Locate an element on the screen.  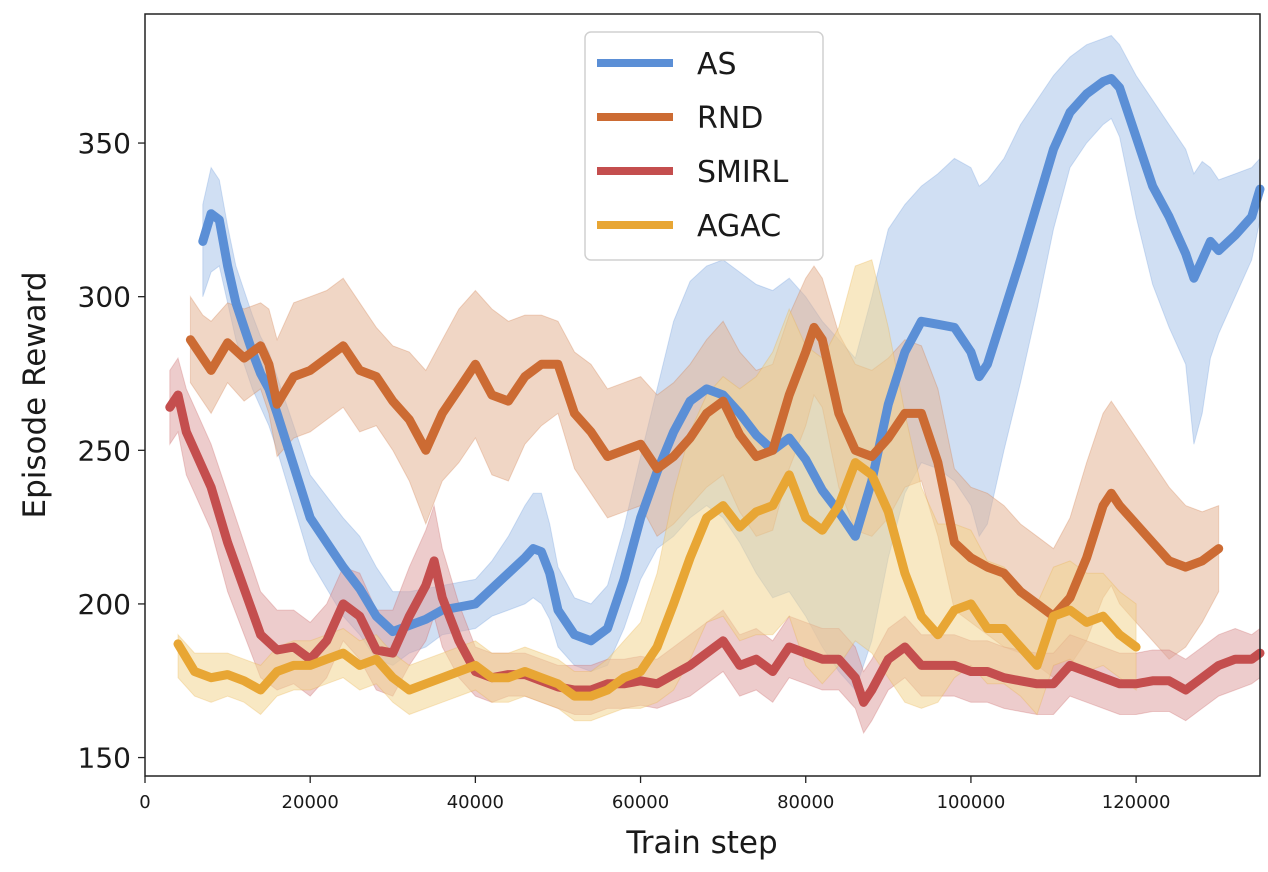
x-tick-label: 20000 is located at coordinates (310, 802).